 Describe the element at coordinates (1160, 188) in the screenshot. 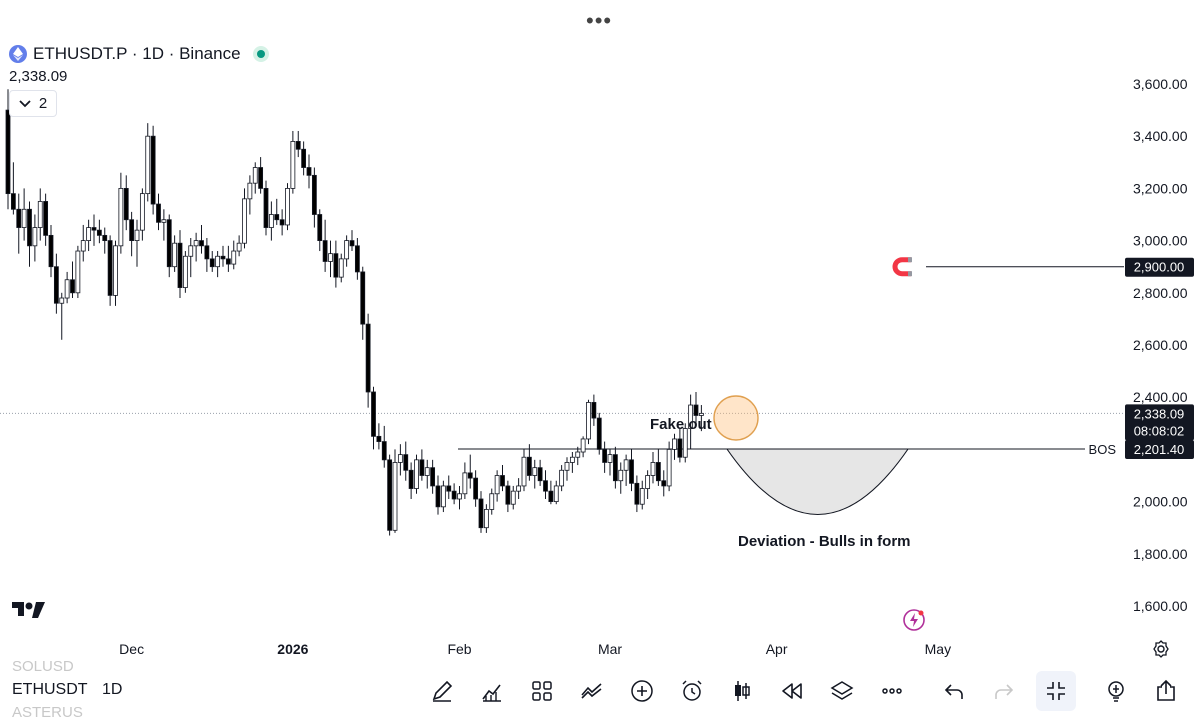

I see `y-axis-tick-label: 3,200.00` at that location.